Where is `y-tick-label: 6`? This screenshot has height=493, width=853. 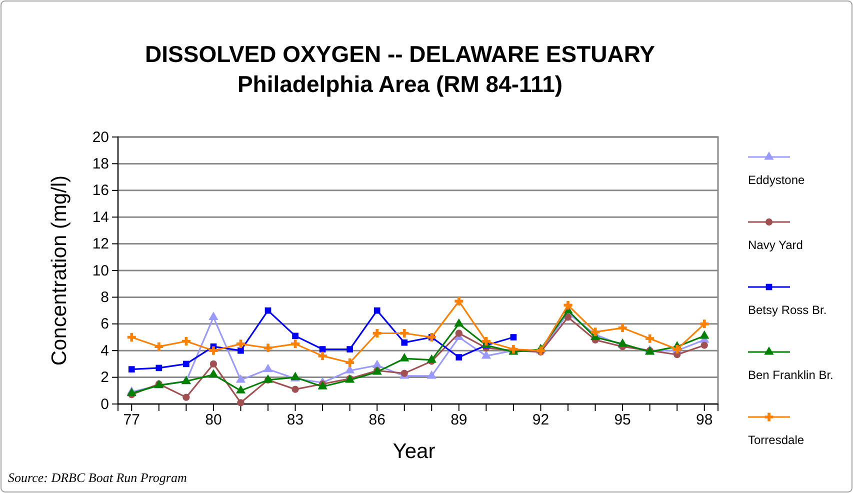 y-tick-label: 6 is located at coordinates (104, 324).